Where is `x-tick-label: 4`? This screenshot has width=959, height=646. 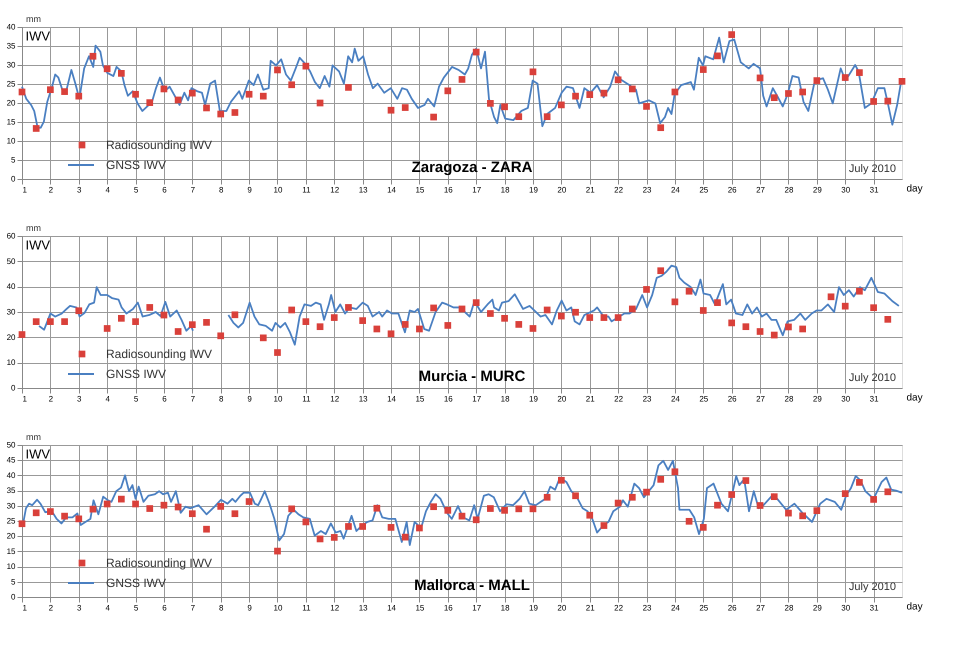
x-tick-label: 4 is located at coordinates (107, 190).